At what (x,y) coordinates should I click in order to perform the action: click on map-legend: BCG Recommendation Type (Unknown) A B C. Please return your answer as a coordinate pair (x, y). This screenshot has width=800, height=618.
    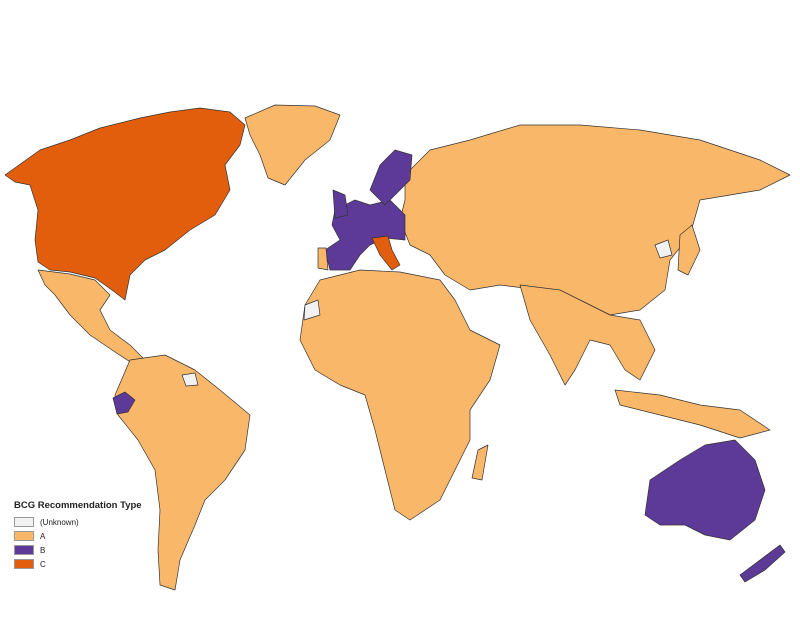
    Looking at the image, I should click on (78, 535).